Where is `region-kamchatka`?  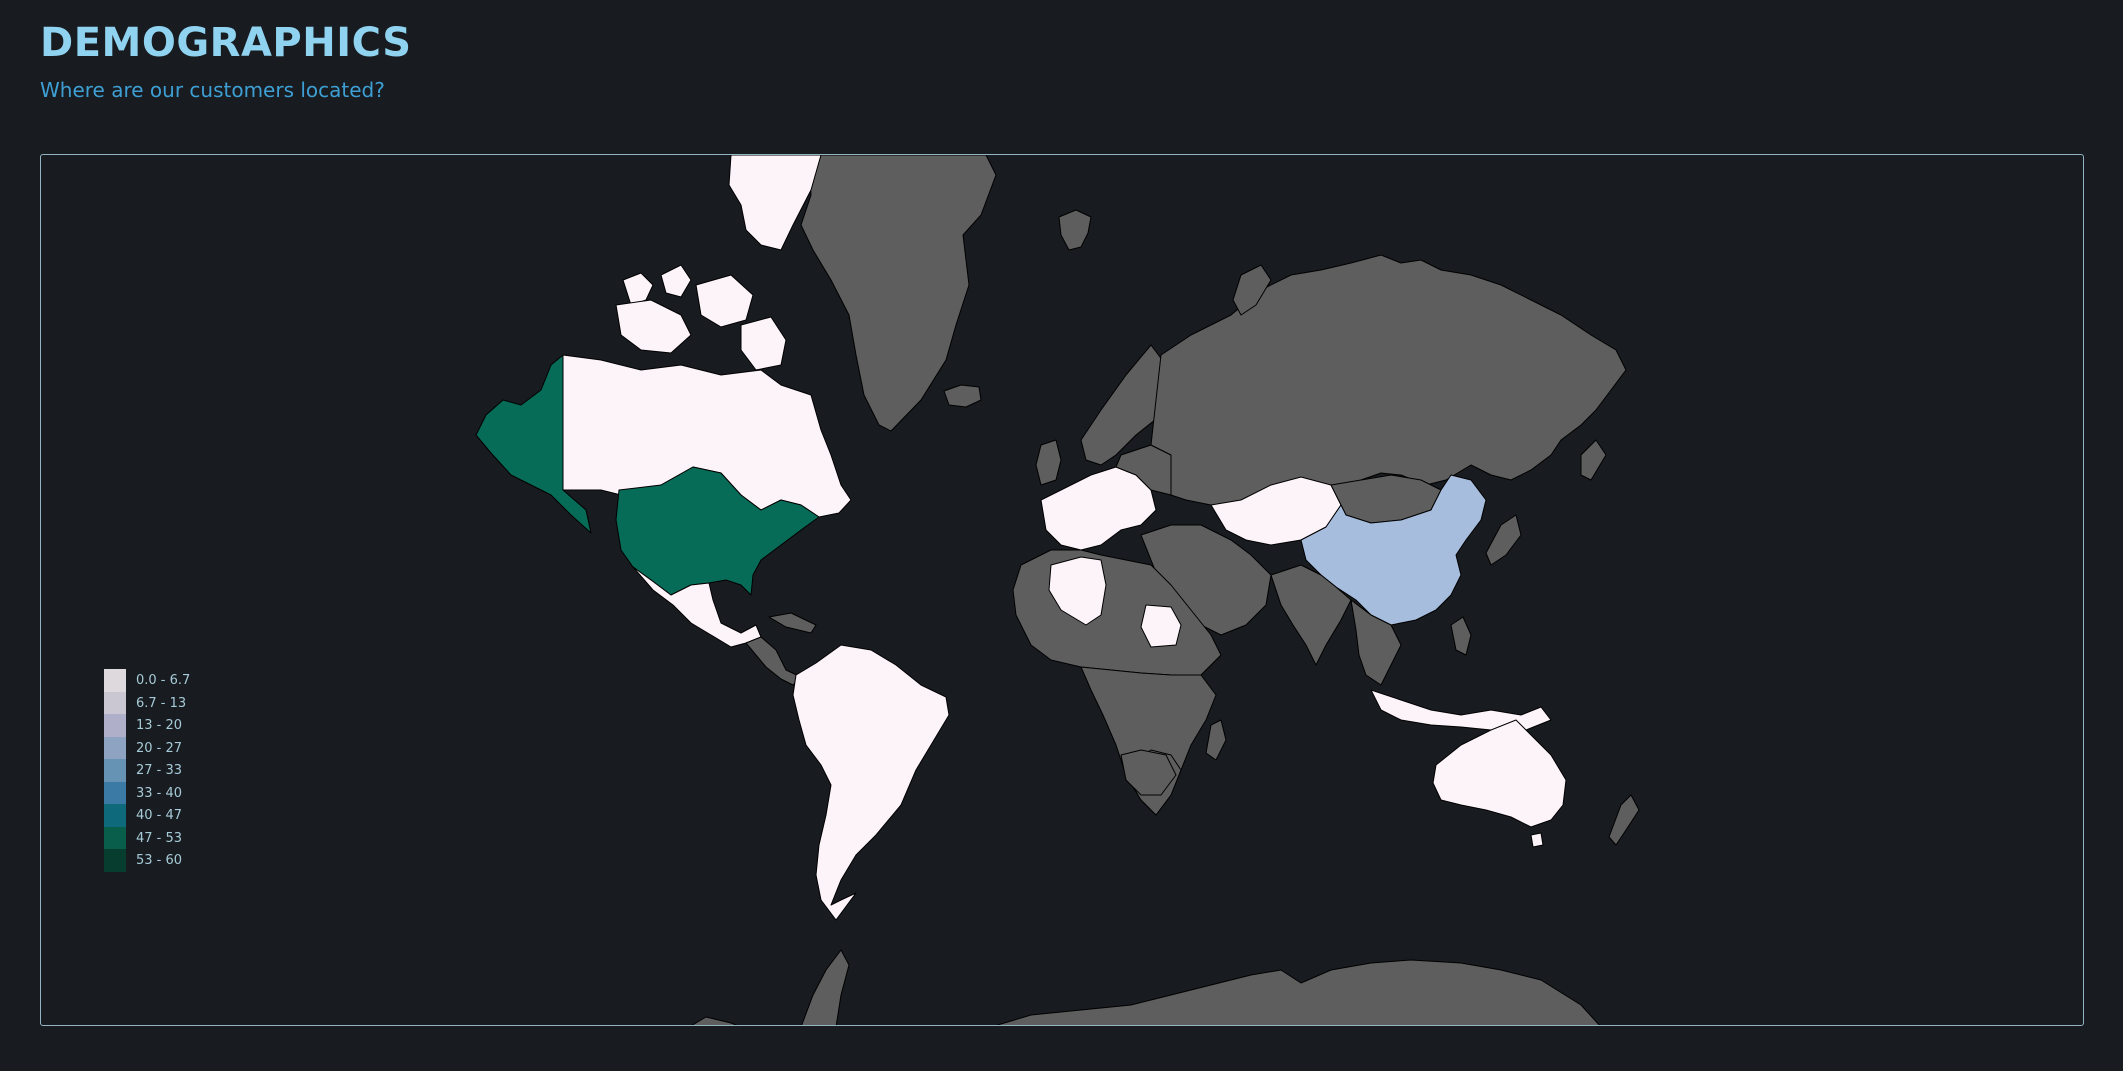 region-kamchatka is located at coordinates (1593, 460).